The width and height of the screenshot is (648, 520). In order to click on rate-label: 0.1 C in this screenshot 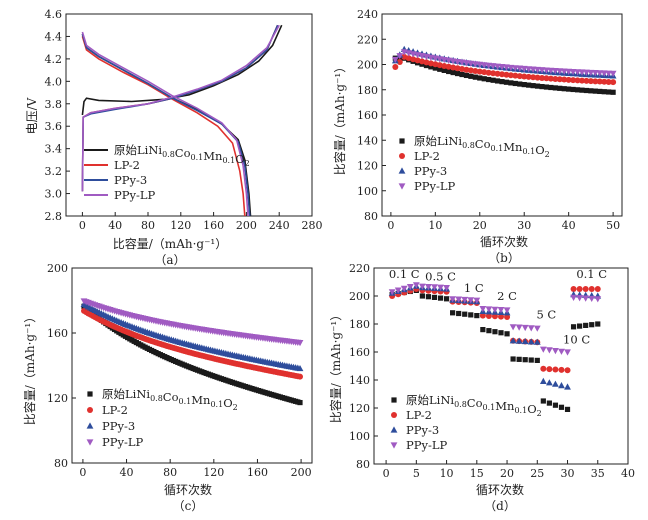, I will do `click(591, 274)`.